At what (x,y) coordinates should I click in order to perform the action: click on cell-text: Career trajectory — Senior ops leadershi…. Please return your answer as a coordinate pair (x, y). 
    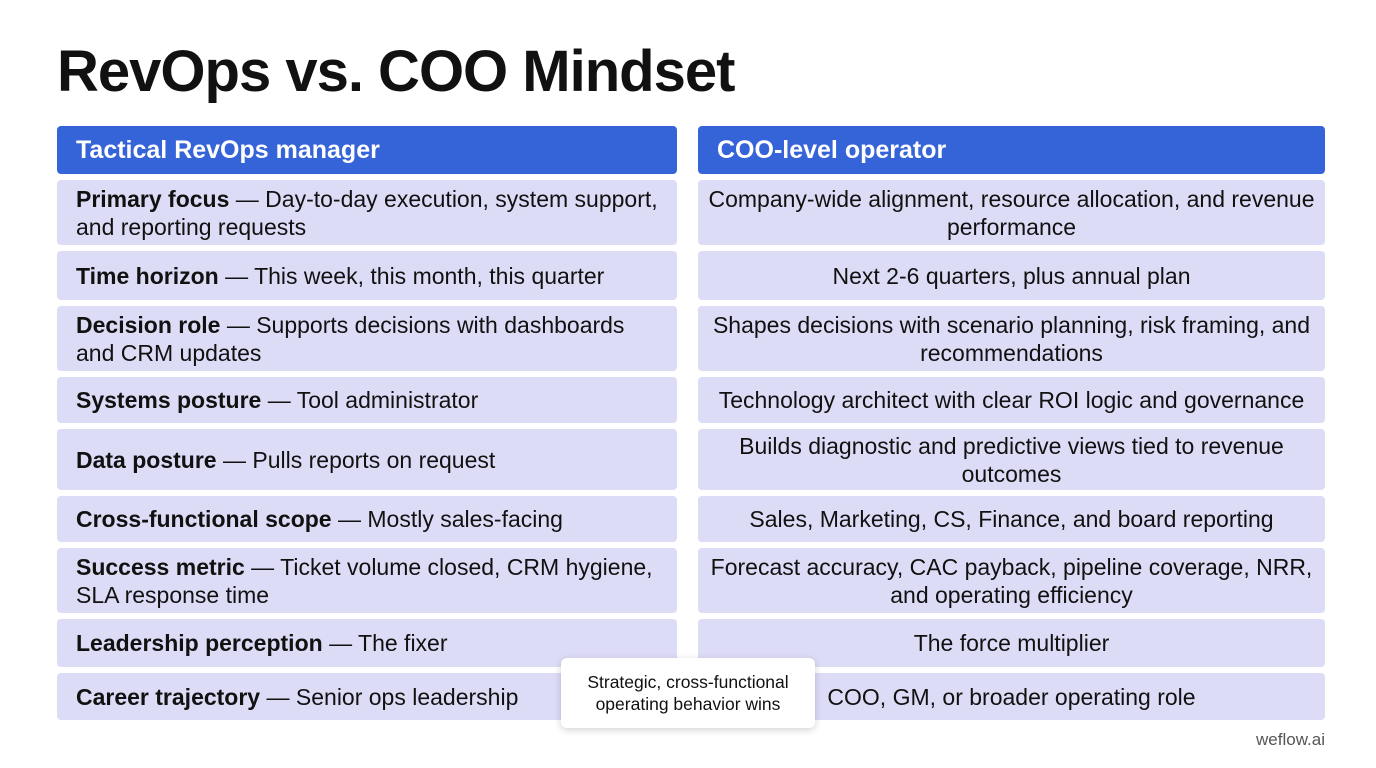
    Looking at the image, I should click on (297, 697).